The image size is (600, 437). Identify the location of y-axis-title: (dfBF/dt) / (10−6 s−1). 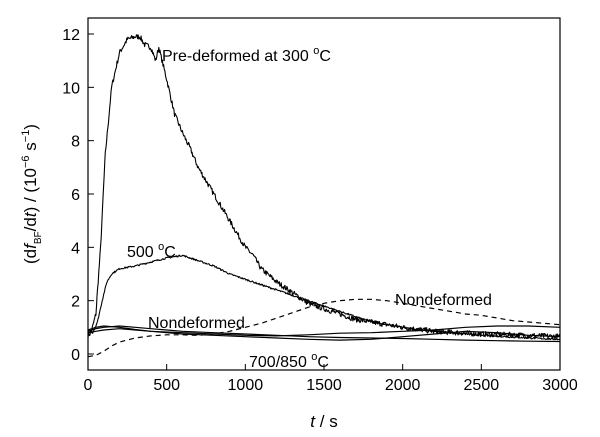
(32, 194).